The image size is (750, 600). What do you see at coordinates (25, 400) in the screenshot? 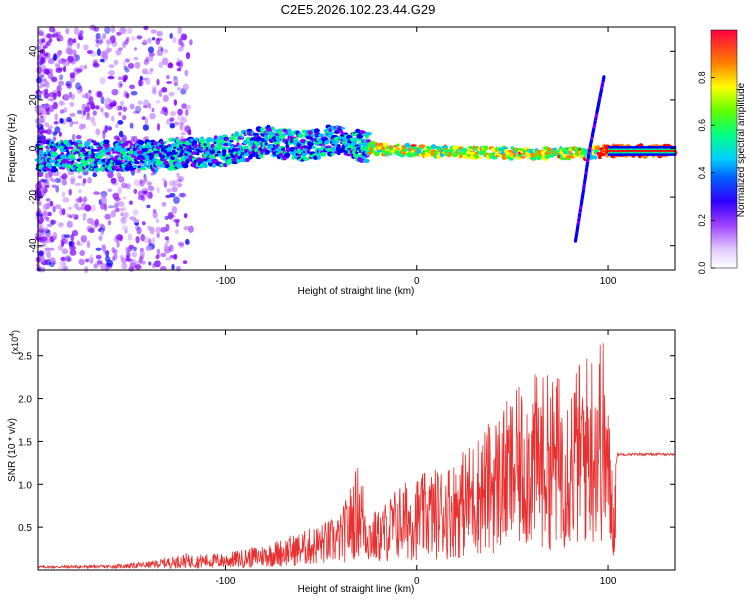
I see `snr-y-tick-label: 2.0` at bounding box center [25, 400].